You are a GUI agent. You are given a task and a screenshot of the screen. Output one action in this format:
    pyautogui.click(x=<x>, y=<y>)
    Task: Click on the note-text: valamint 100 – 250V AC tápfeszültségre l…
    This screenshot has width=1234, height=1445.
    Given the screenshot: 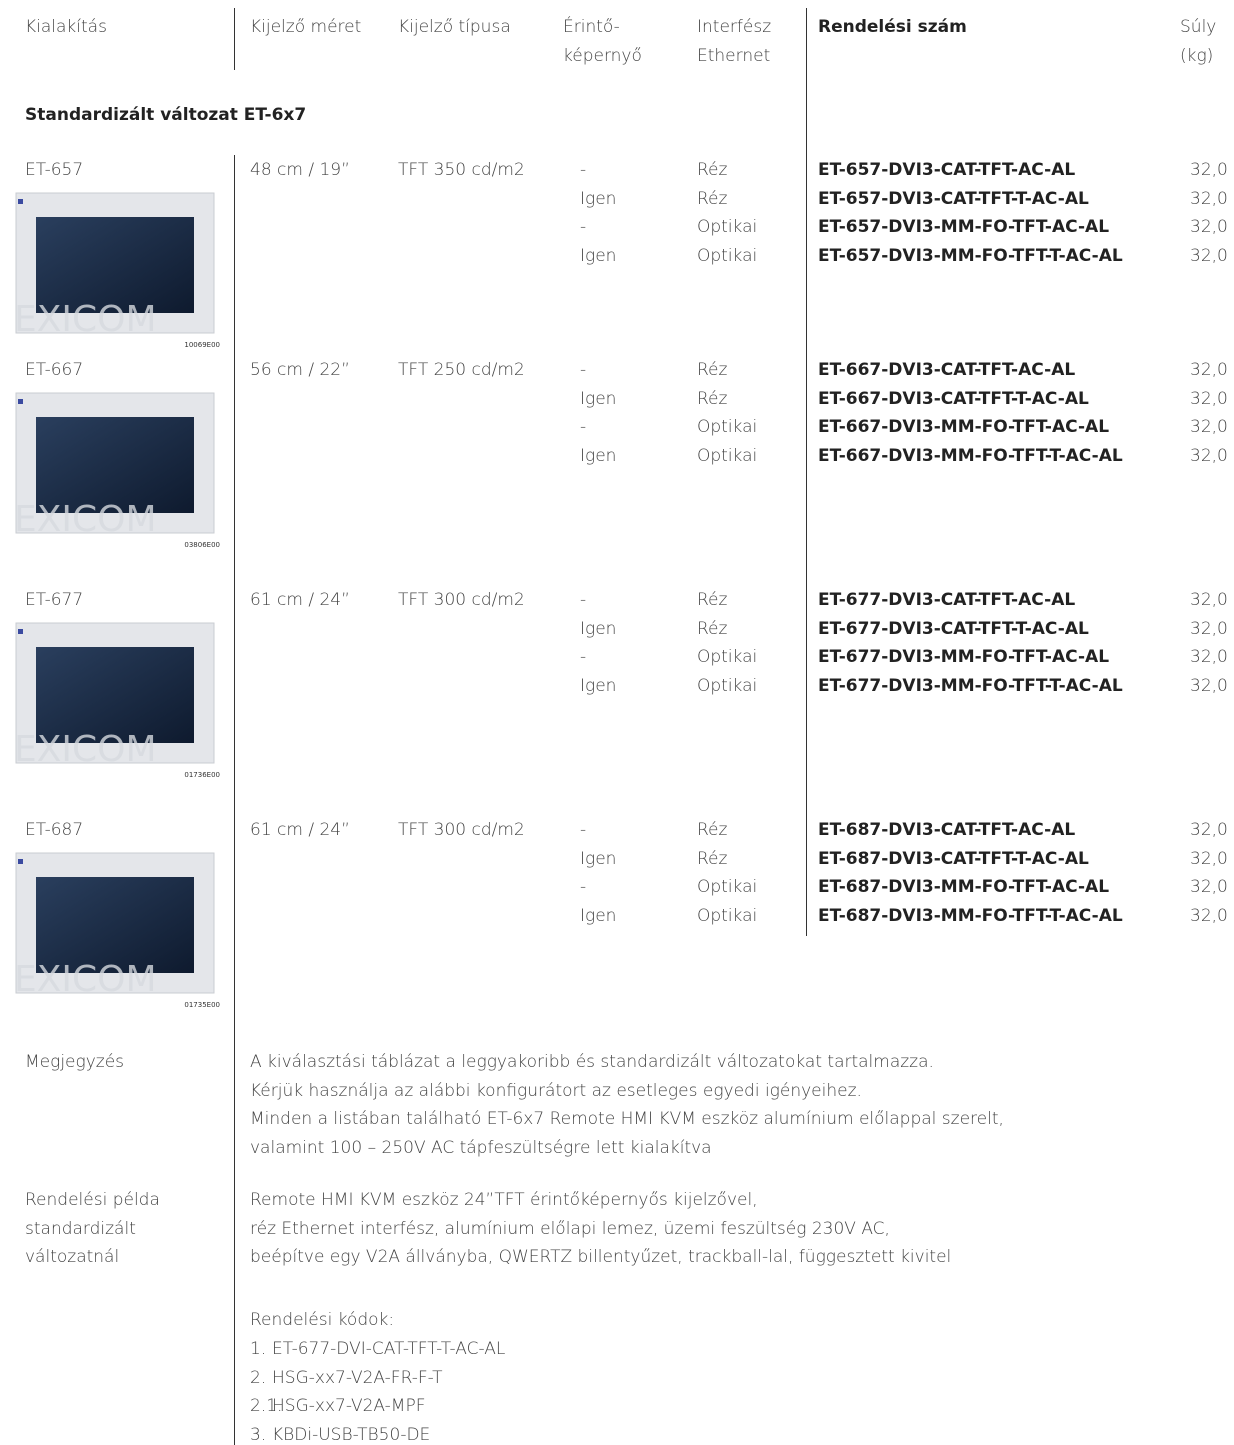 What is the action you would take?
    pyautogui.click(x=481, y=1147)
    